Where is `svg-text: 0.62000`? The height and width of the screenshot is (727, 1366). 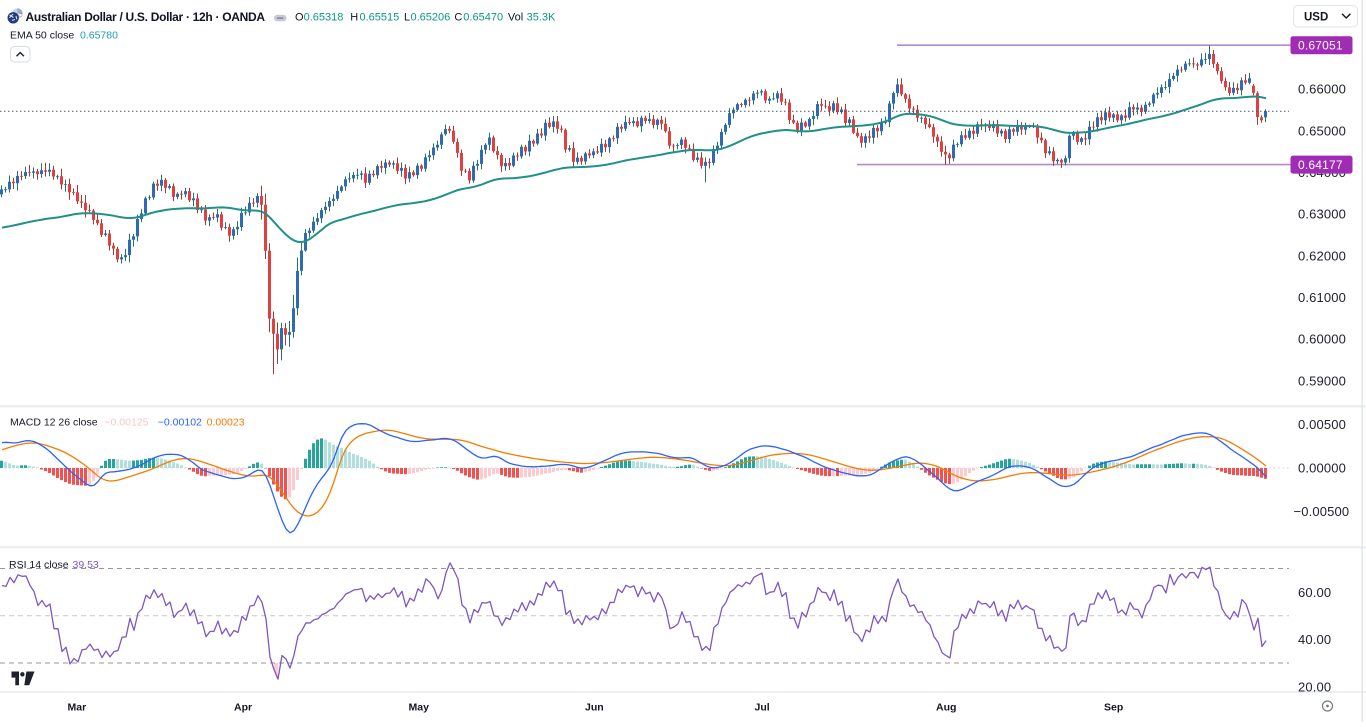 svg-text: 0.62000 is located at coordinates (1322, 255).